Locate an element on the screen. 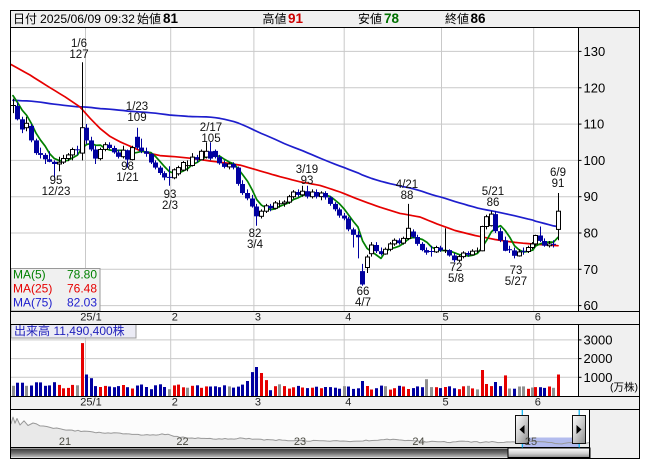 The image size is (653, 475). svg-text: 72 is located at coordinates (456, 268).